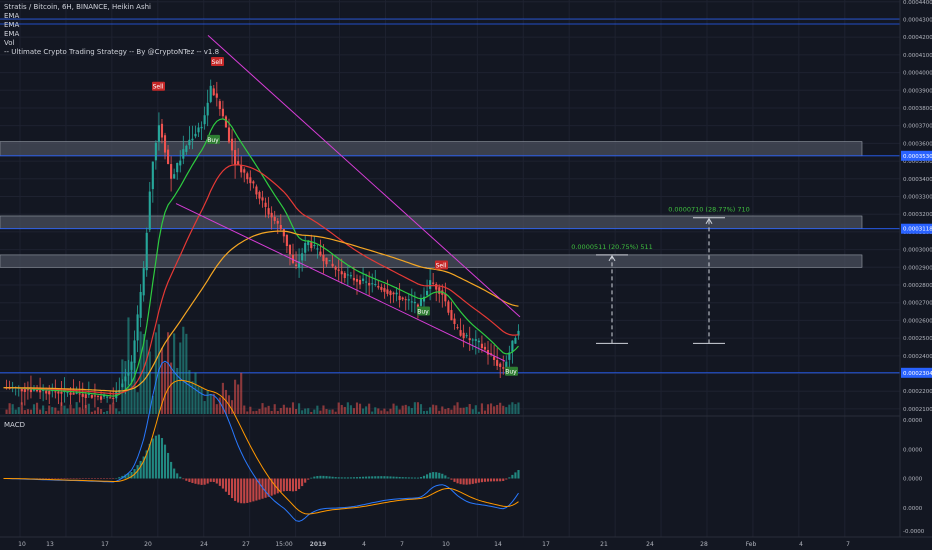 This screenshot has width=932, height=550. I want to click on time-axis: 10 13 17 20 24 27 15:00 2019 4 7 10 14 17 21 24 28 Feb 4 7, so click(466, 542).